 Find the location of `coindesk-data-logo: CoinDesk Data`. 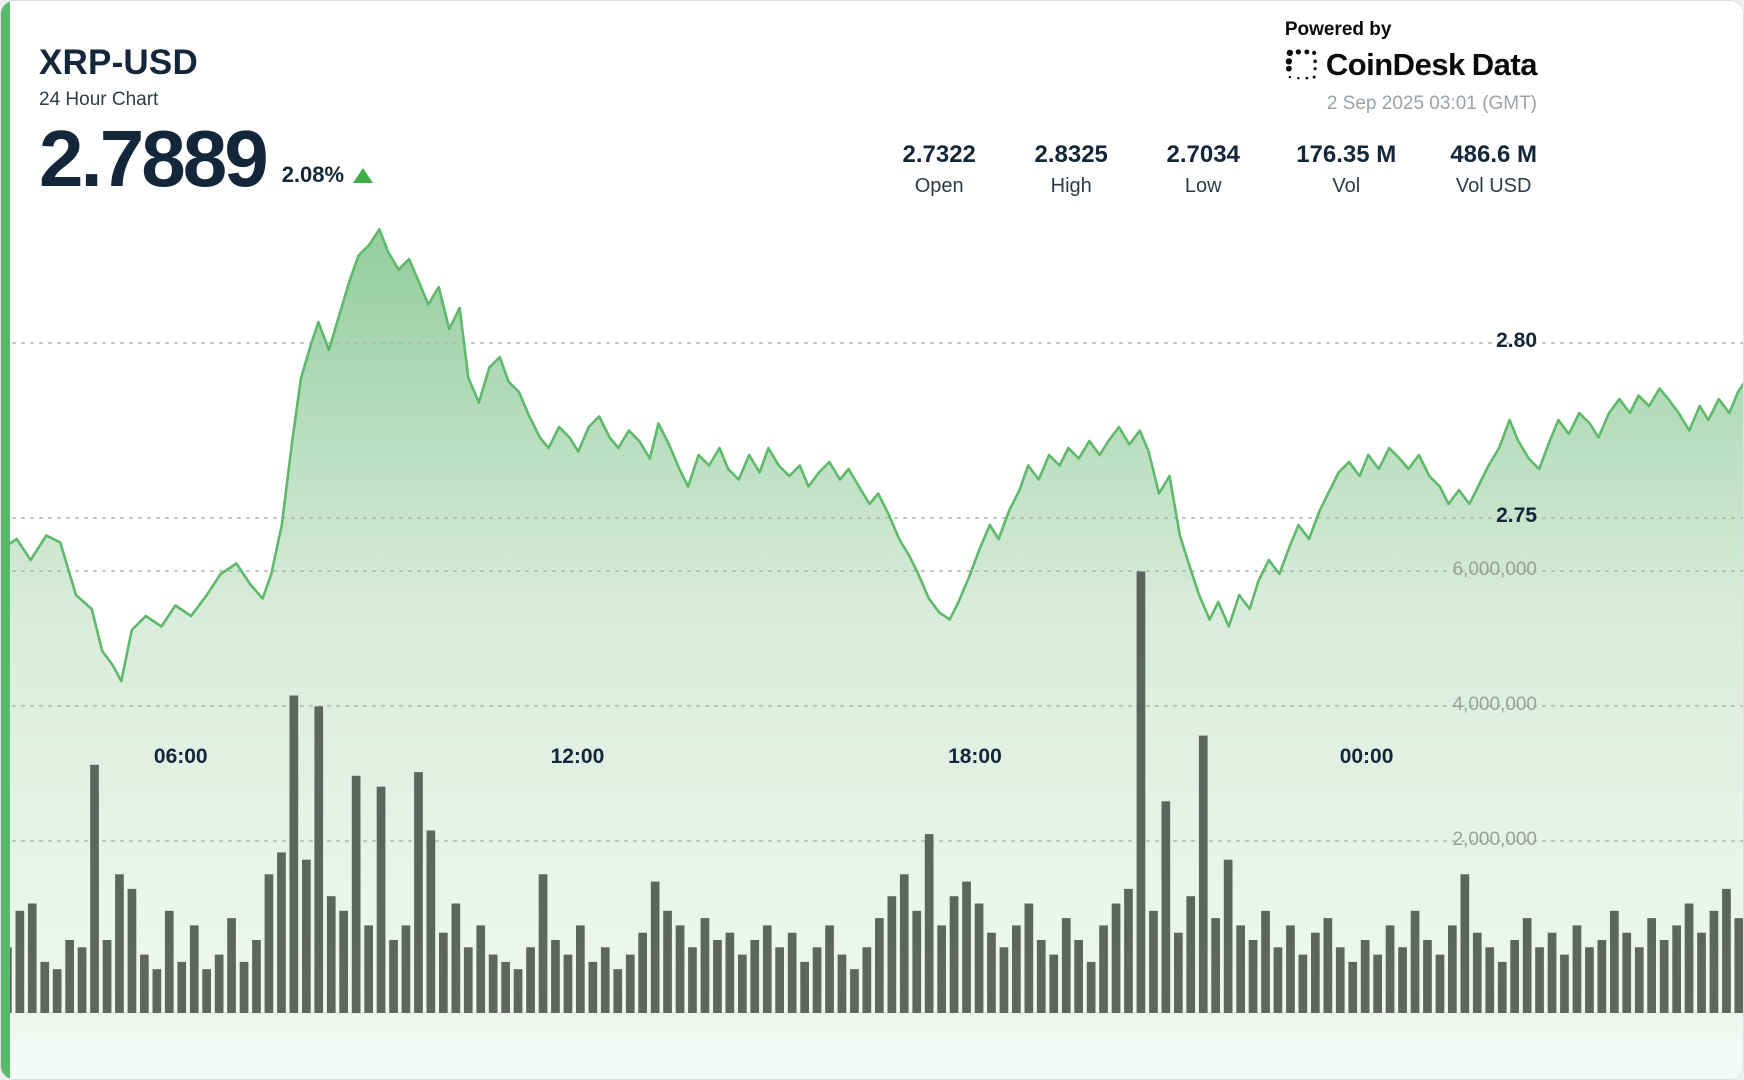

coindesk-data-logo: CoinDesk Data is located at coordinates (1411, 65).